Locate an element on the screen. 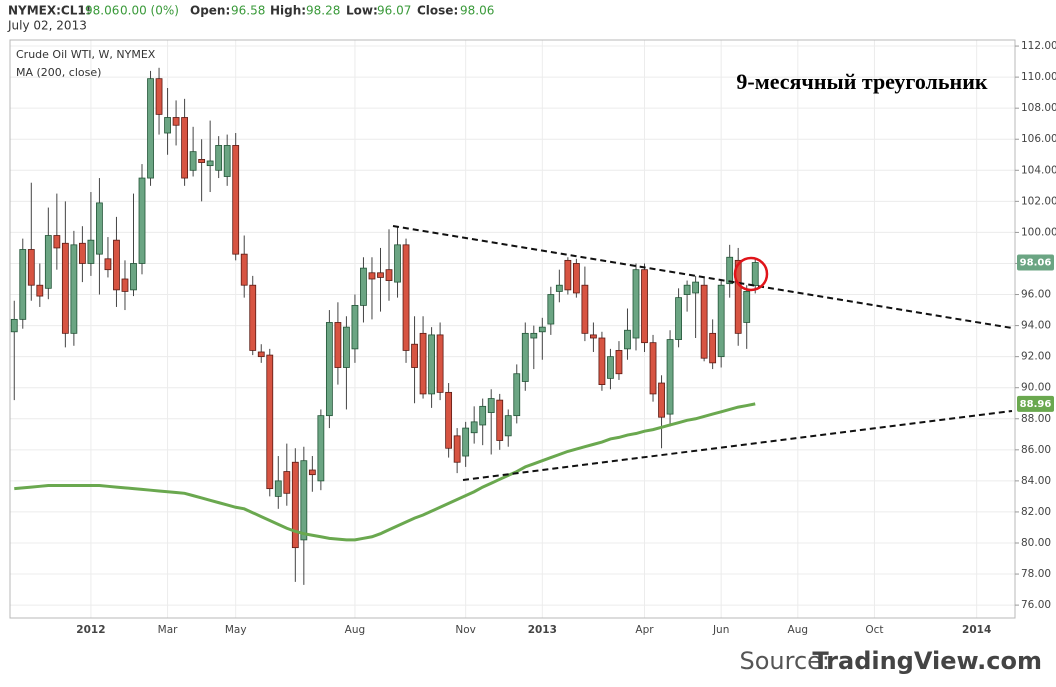 This screenshot has width=1056, height=687. y-tick-label: 102.00 is located at coordinates (1038, 201).